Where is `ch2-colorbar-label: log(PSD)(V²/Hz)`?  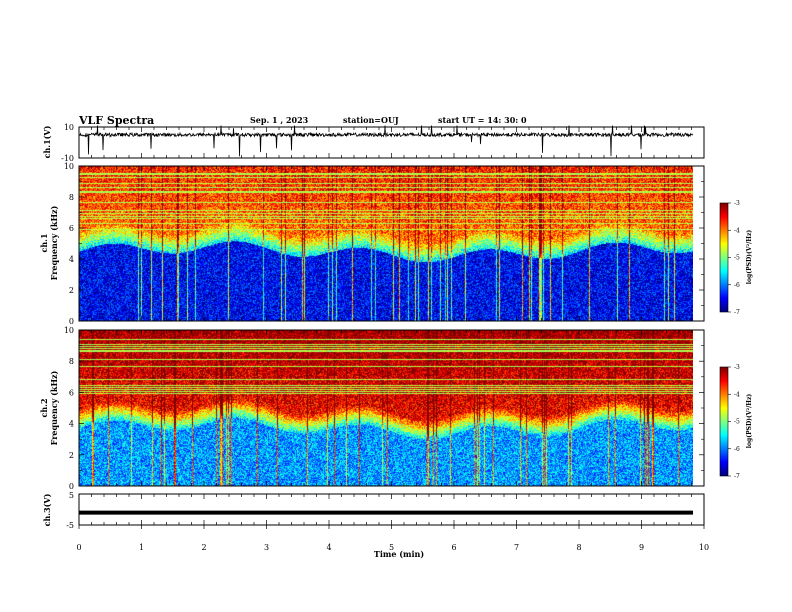 ch2-colorbar-label: log(PSD)(V²/Hz) is located at coordinates (749, 421).